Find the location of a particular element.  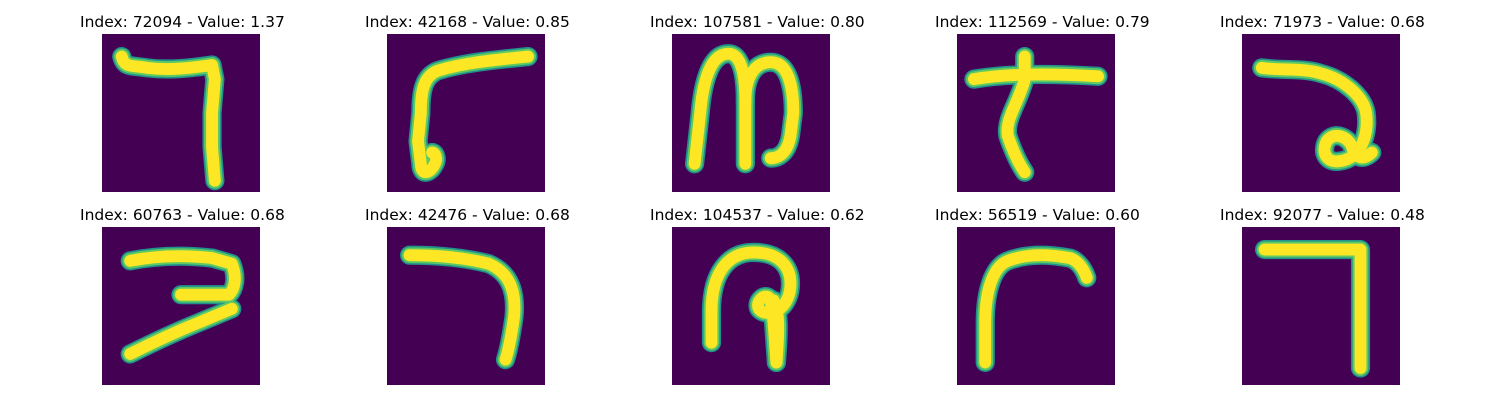

image-panel: Index: 104537 - Value: 0.62 is located at coordinates (757, 297).